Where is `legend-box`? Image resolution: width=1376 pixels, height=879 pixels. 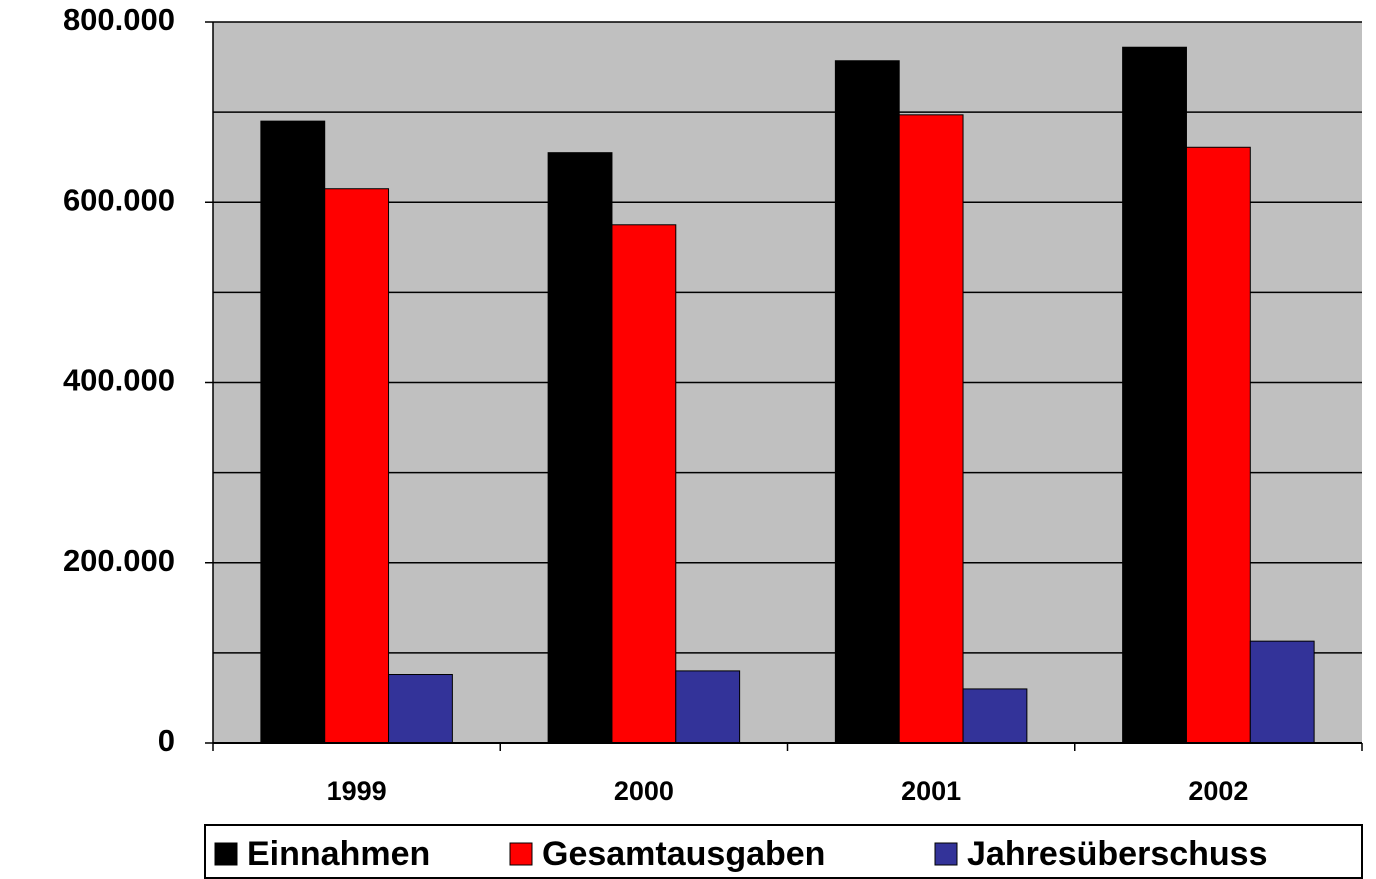
legend-box is located at coordinates (783, 851).